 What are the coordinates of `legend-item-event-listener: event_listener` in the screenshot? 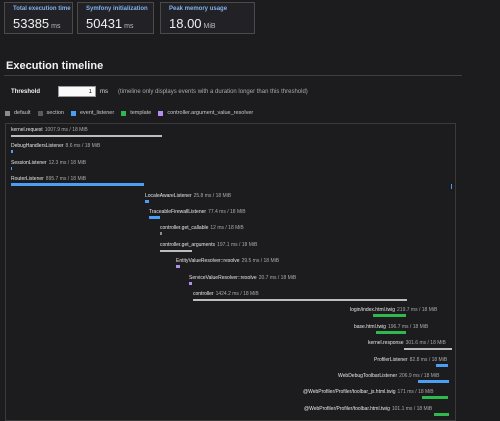 It's located at (92, 113).